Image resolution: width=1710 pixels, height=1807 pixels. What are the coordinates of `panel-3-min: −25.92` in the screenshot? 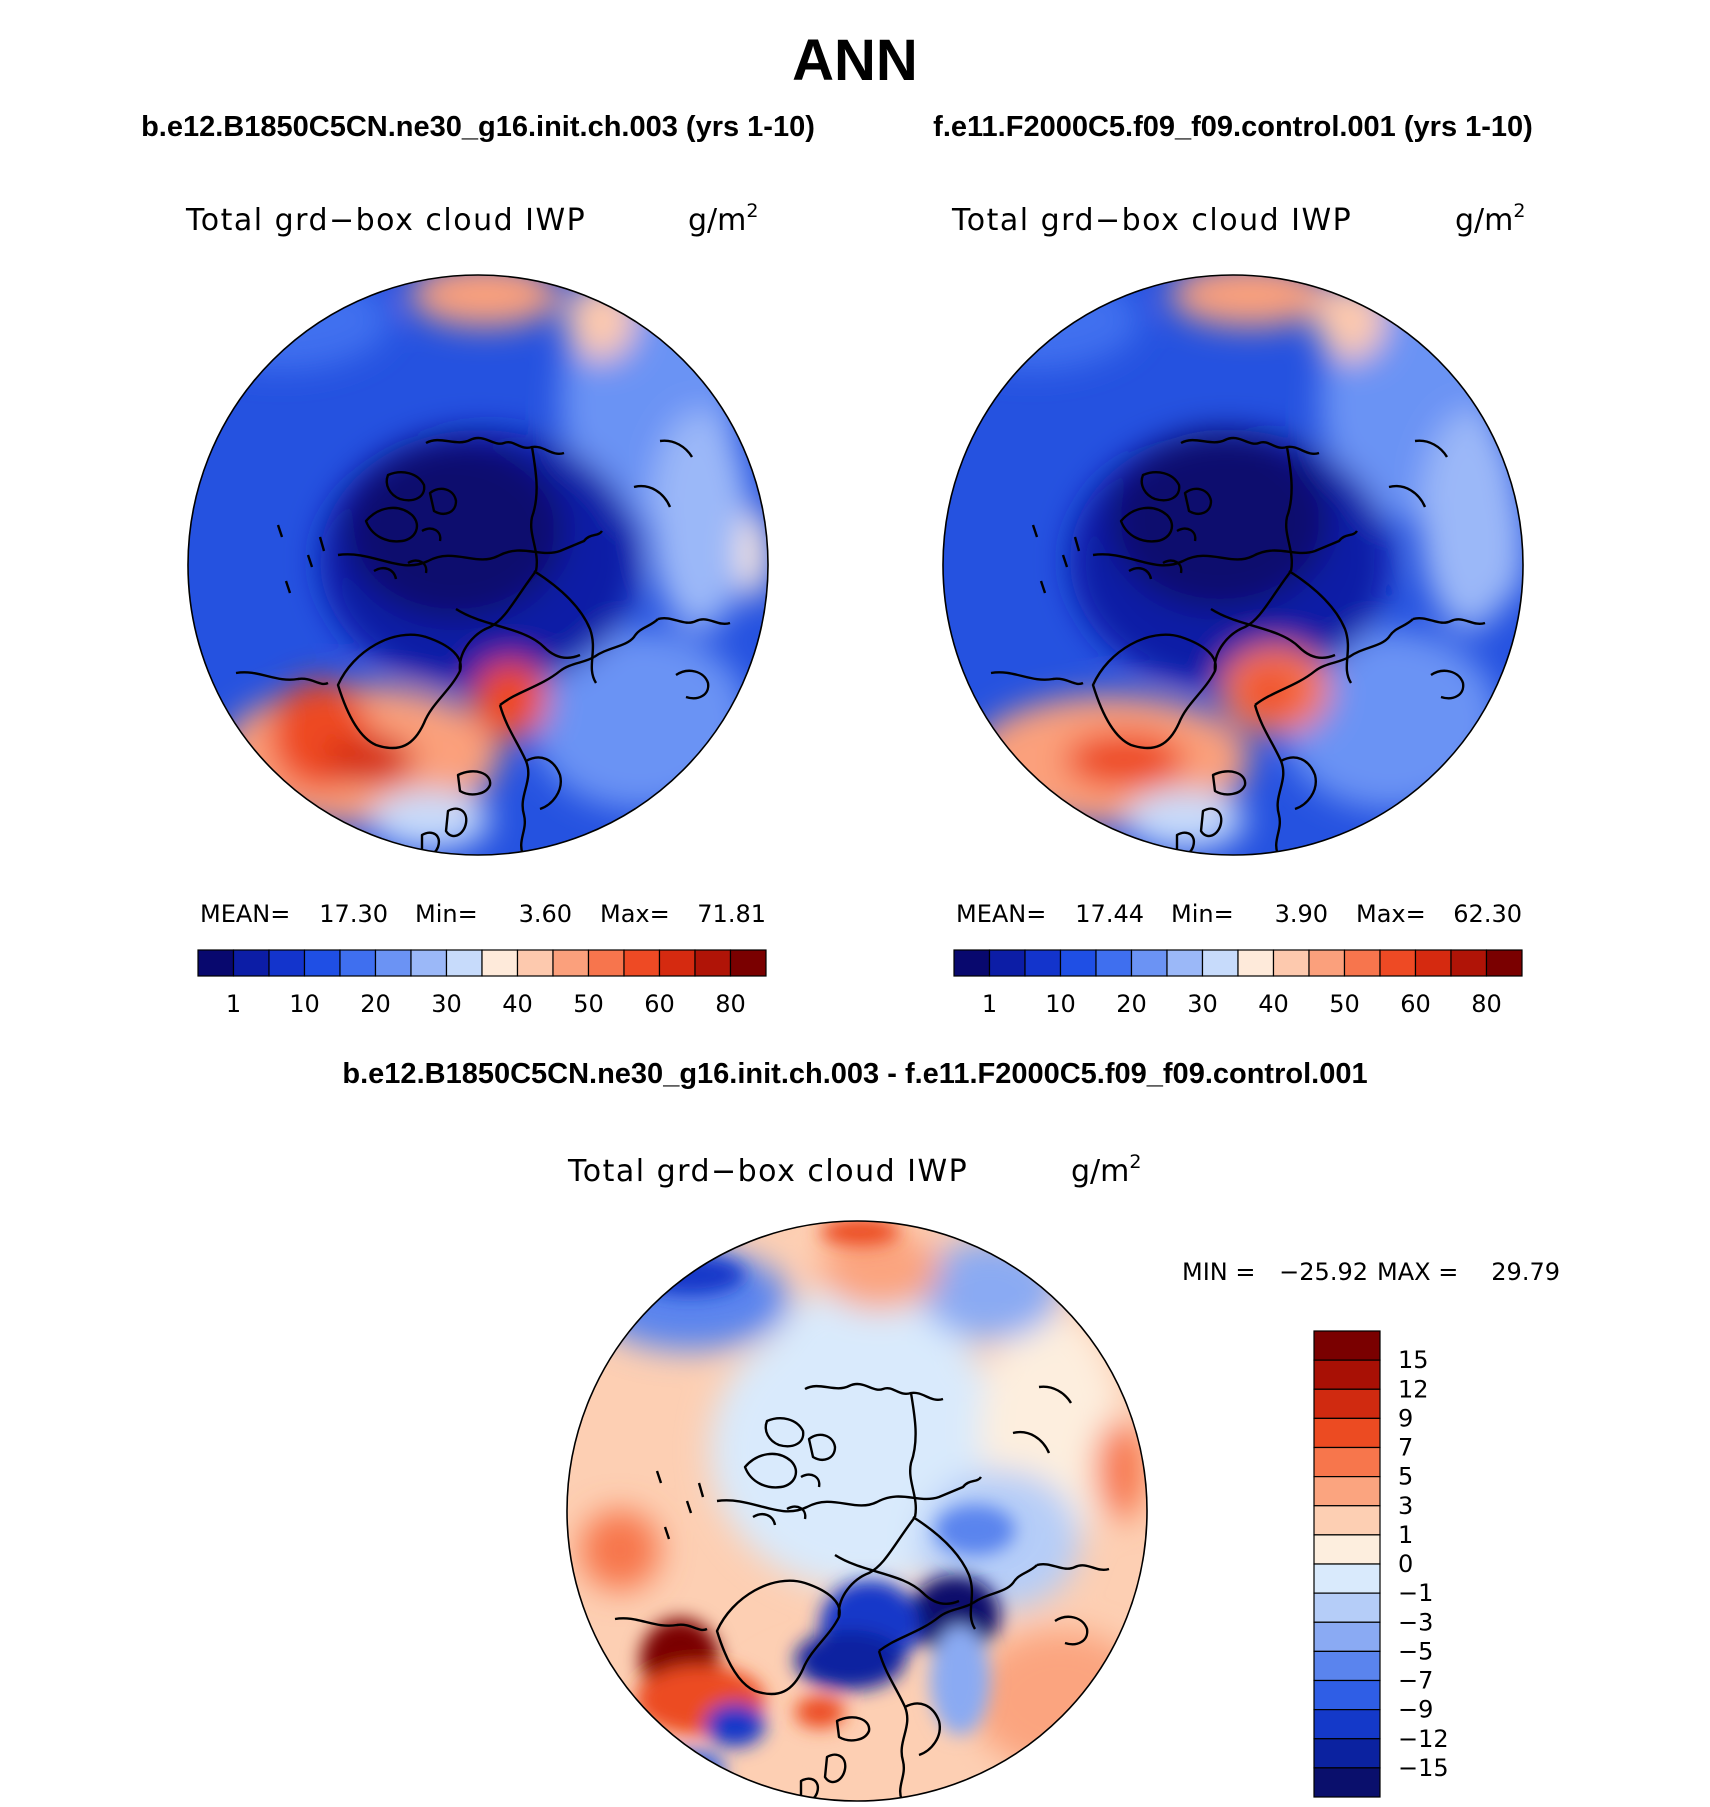 It's located at (1323, 1272).